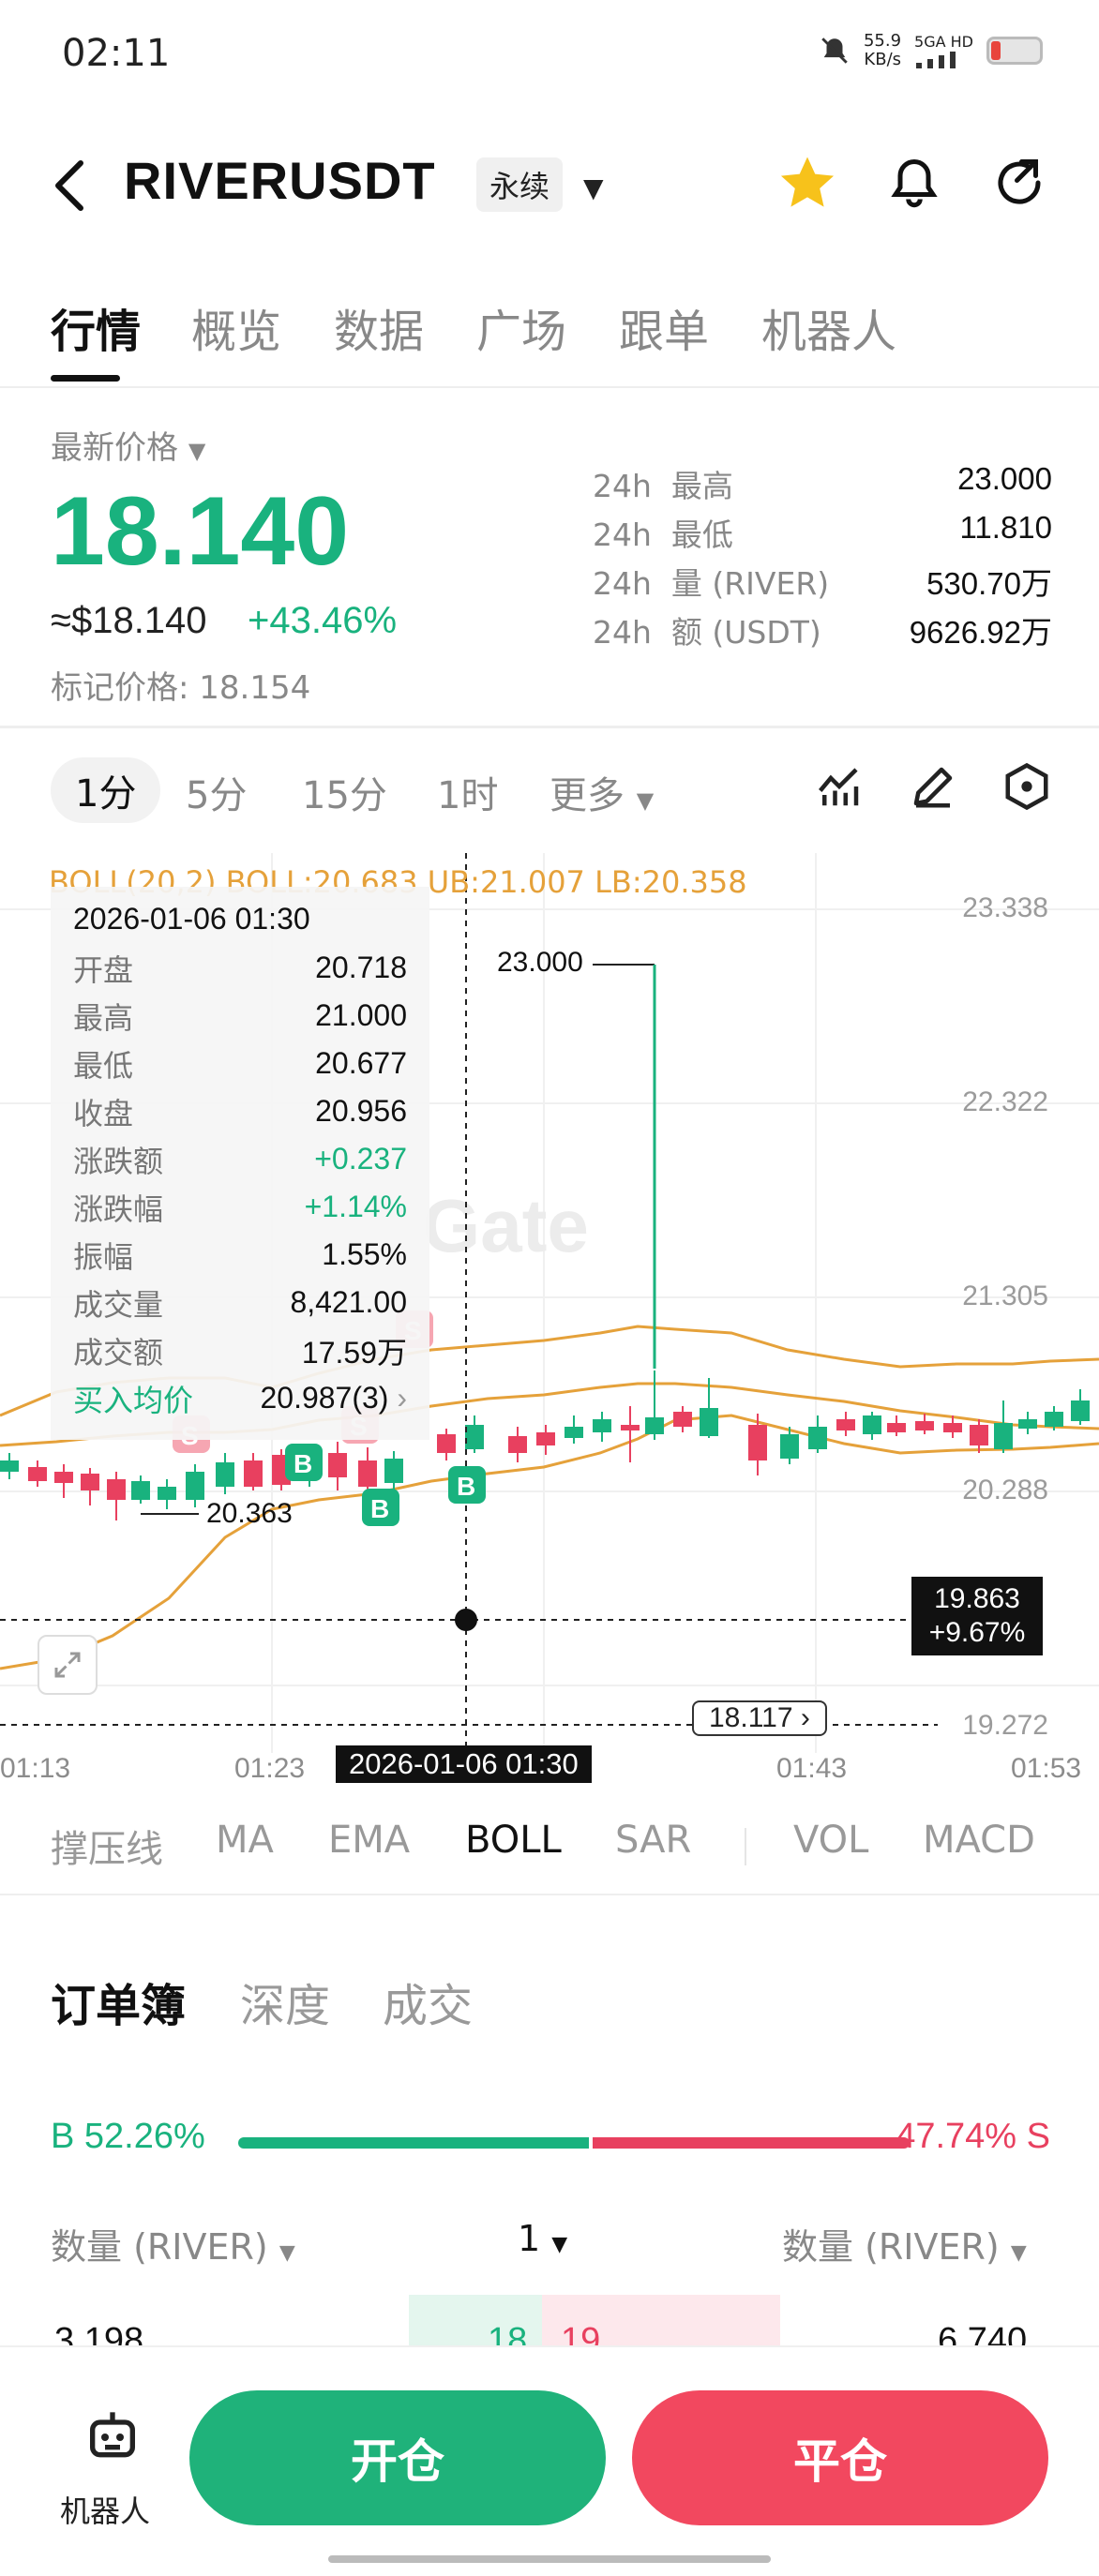 Image resolution: width=1099 pixels, height=2576 pixels. What do you see at coordinates (35, 1769) in the screenshot?
I see `x-axis-tick: 01:13` at bounding box center [35, 1769].